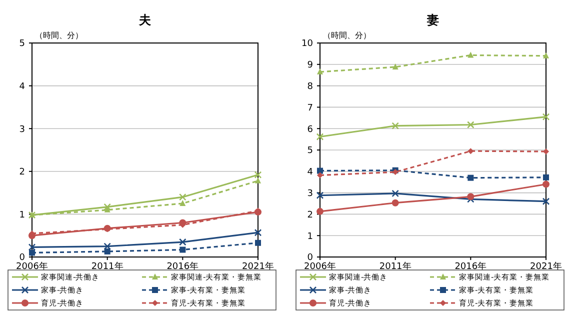  I want to click on y-tick-label: 7, so click(310, 108).